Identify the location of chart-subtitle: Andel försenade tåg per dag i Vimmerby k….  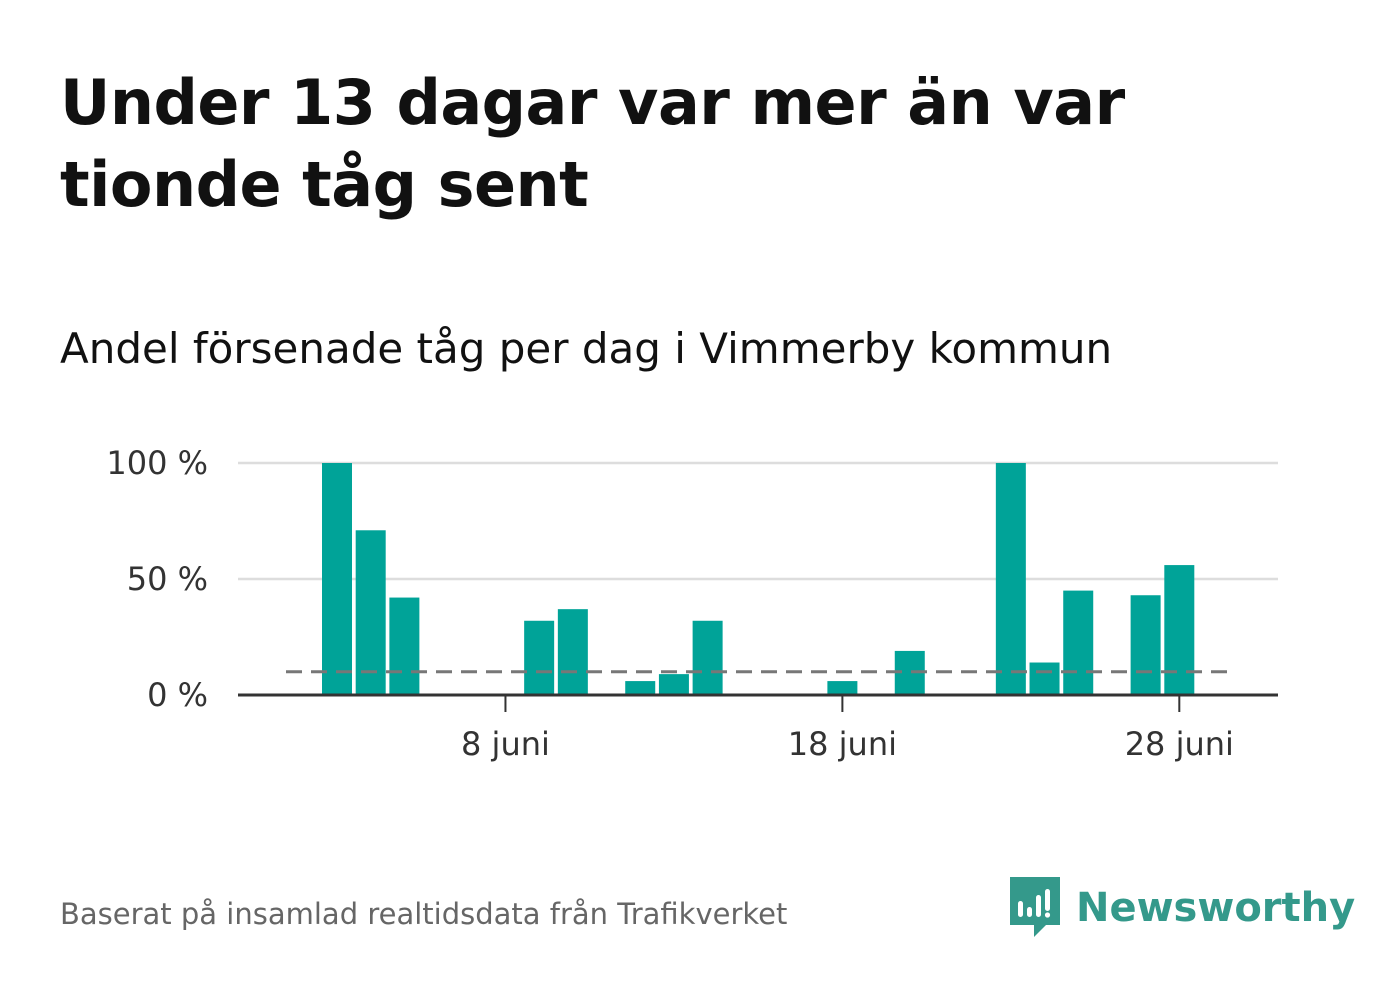
(586, 348).